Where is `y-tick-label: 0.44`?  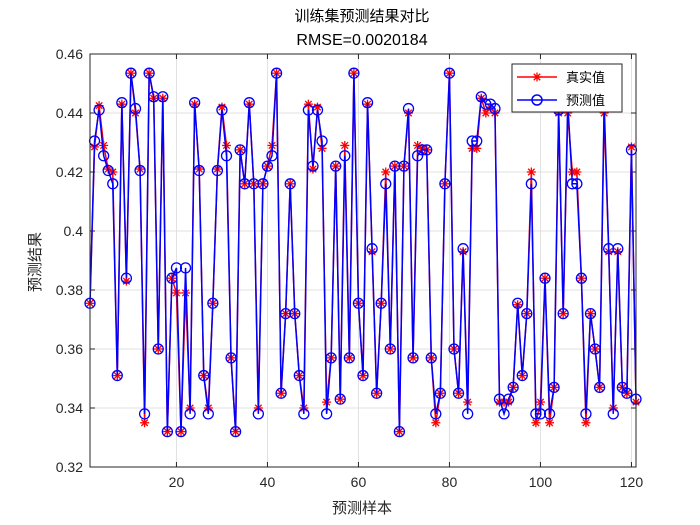 y-tick-label: 0.44 is located at coordinates (69, 113).